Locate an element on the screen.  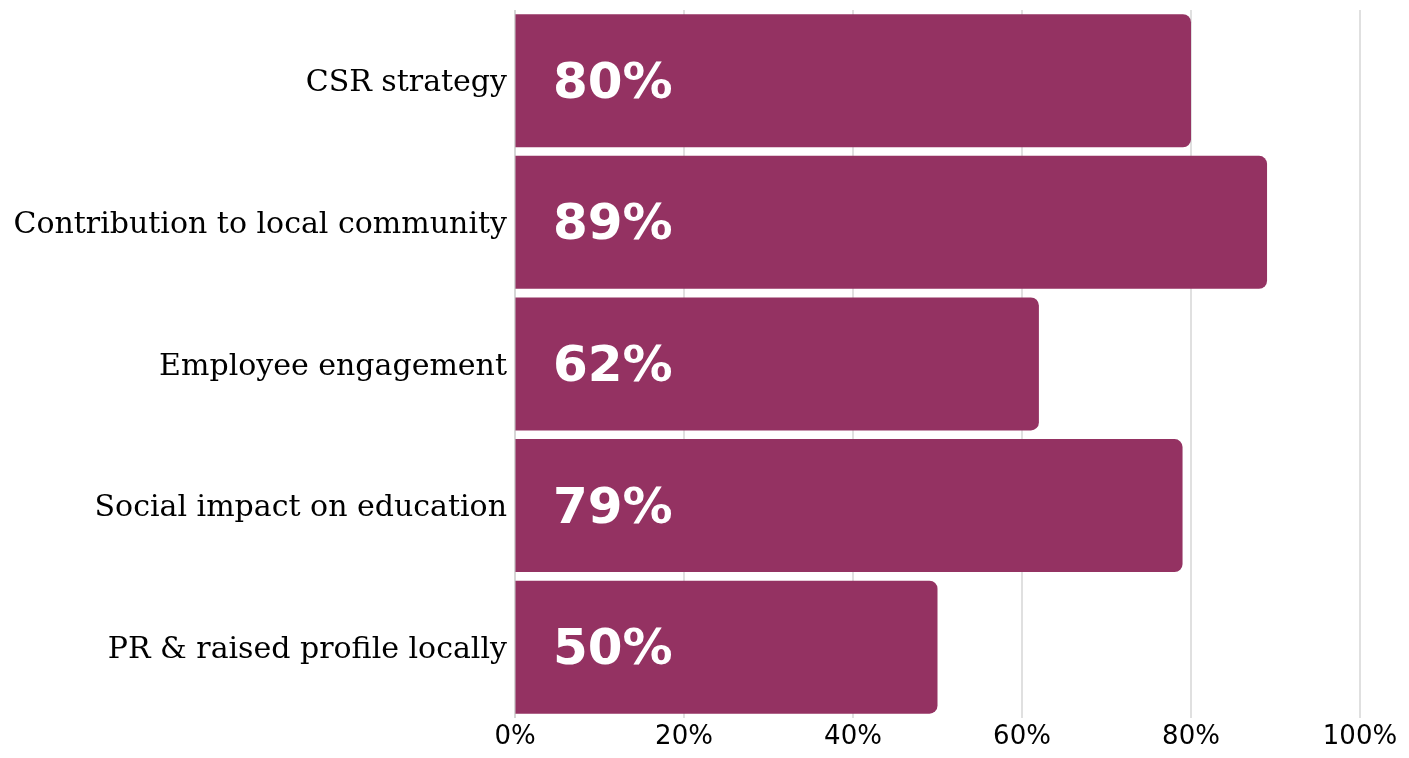
y-tick-label: Contribution to local community is located at coordinates (260, 223).